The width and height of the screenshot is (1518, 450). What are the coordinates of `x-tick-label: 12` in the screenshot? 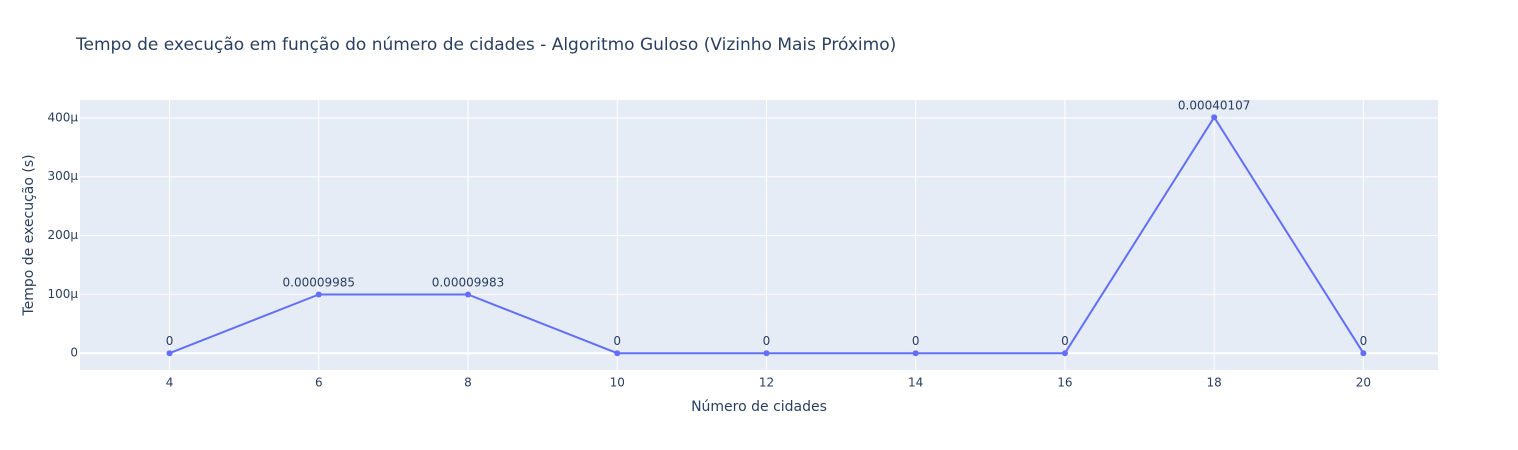 It's located at (766, 383).